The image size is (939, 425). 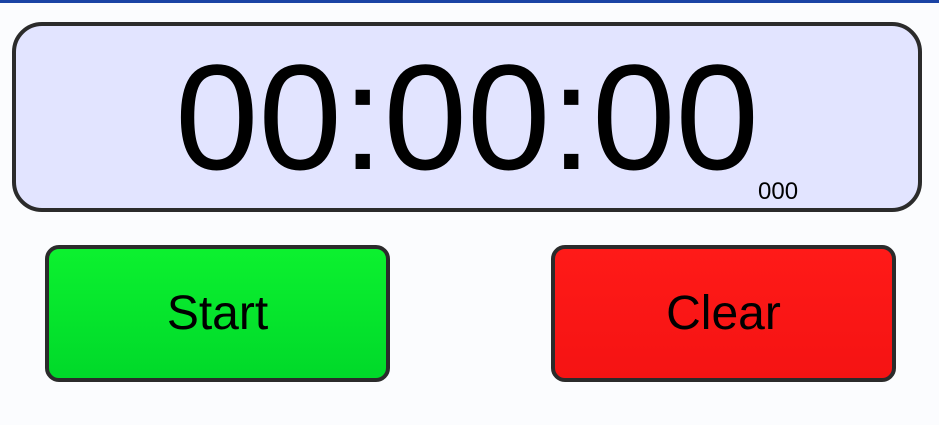 I want to click on start-button: Start, so click(x=217, y=313).